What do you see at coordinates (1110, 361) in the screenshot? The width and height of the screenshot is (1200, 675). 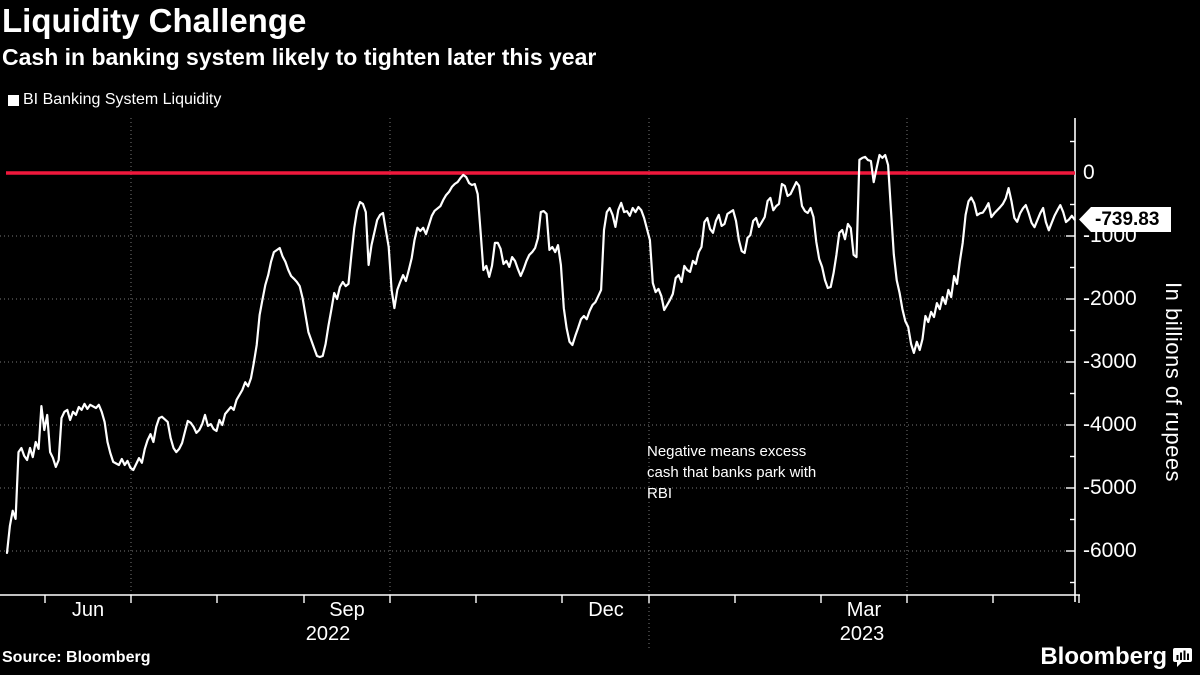 I see `y-tick-label: -3000` at bounding box center [1110, 361].